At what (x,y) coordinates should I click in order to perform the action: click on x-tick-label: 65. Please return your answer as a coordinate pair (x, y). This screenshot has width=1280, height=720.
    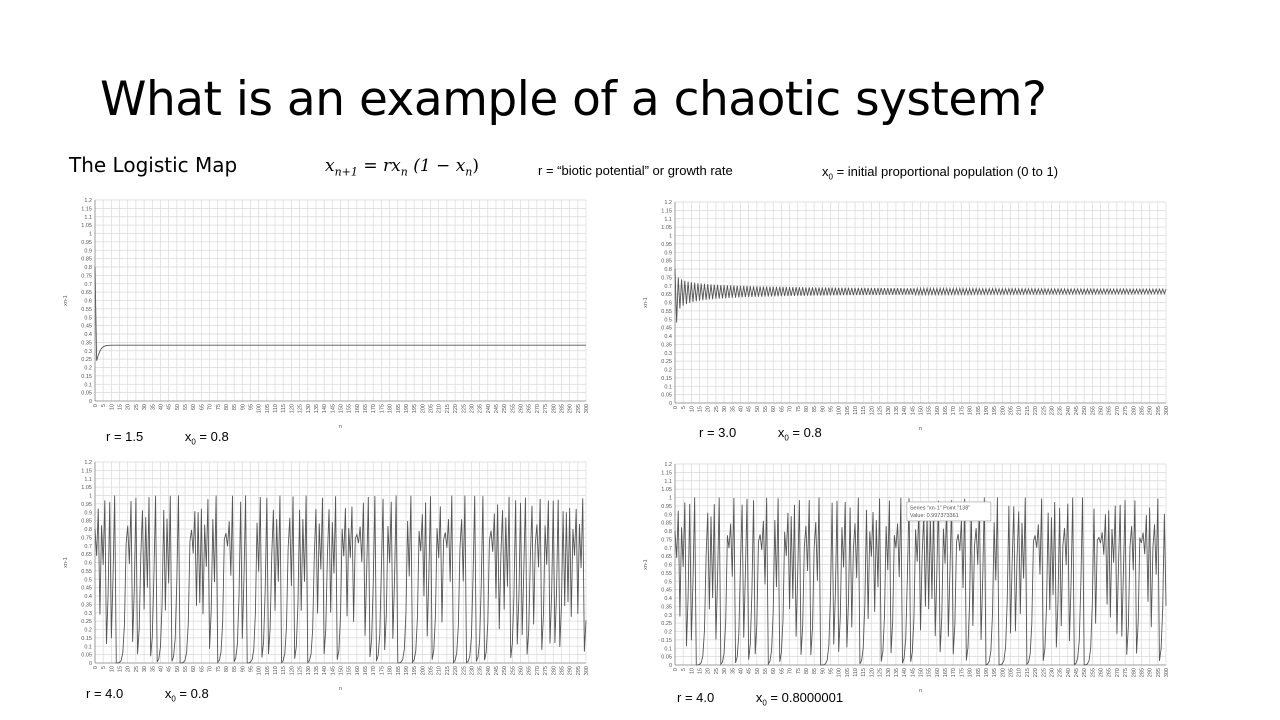
    Looking at the image, I should click on (782, 409).